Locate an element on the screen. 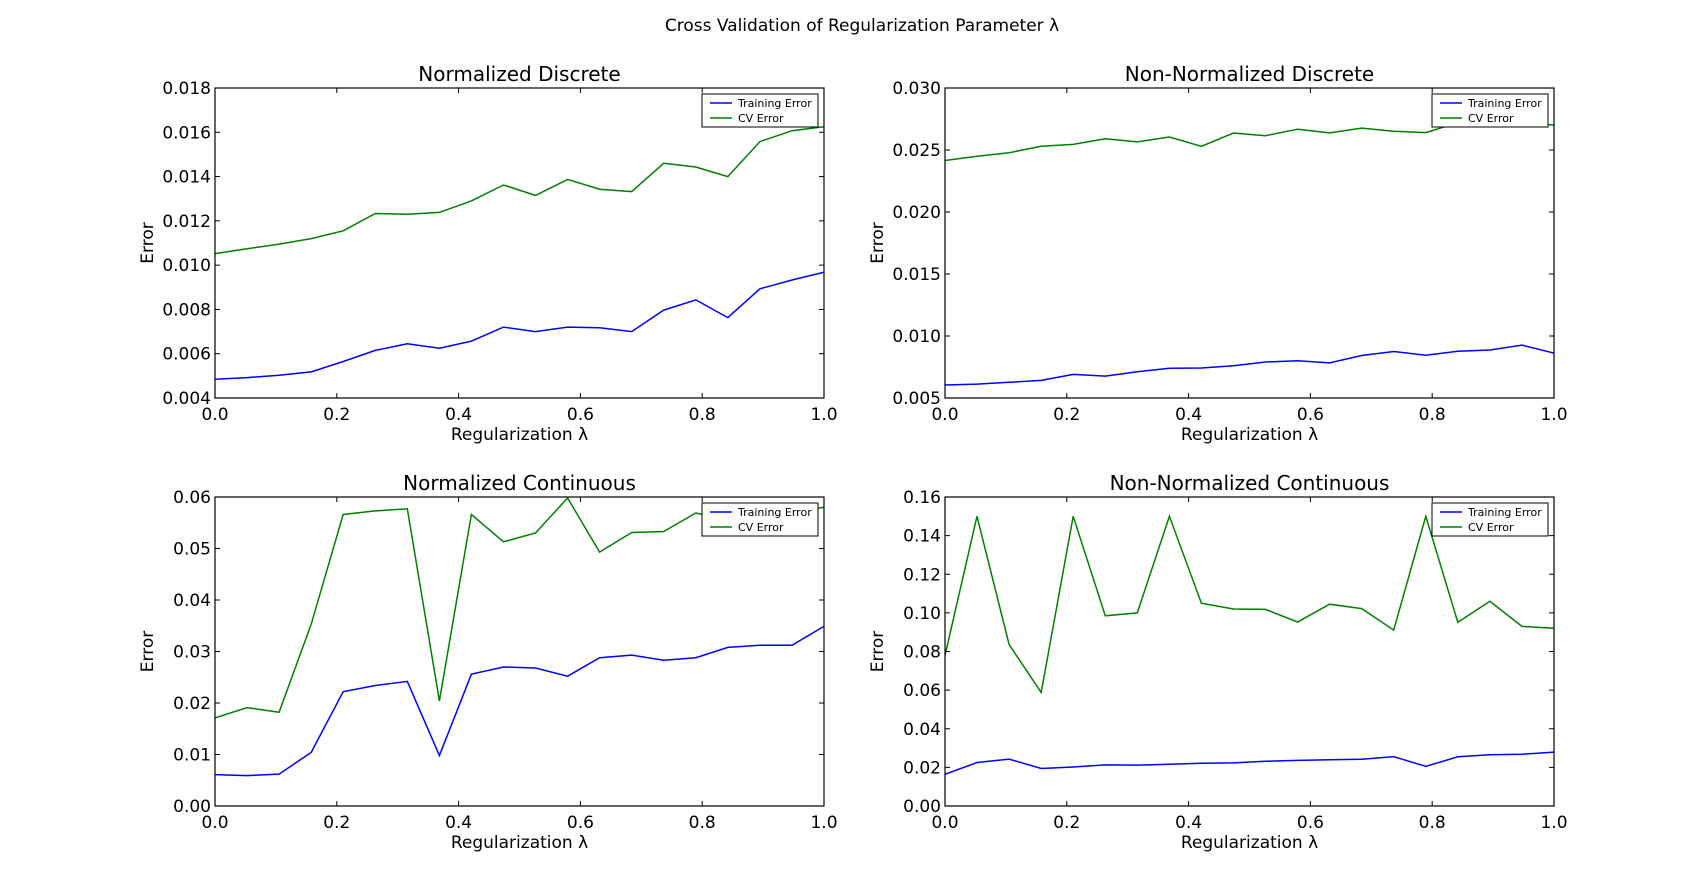 This screenshot has height=887, width=1707. chart-title: Non-Normalized Discrete is located at coordinates (1249, 74).